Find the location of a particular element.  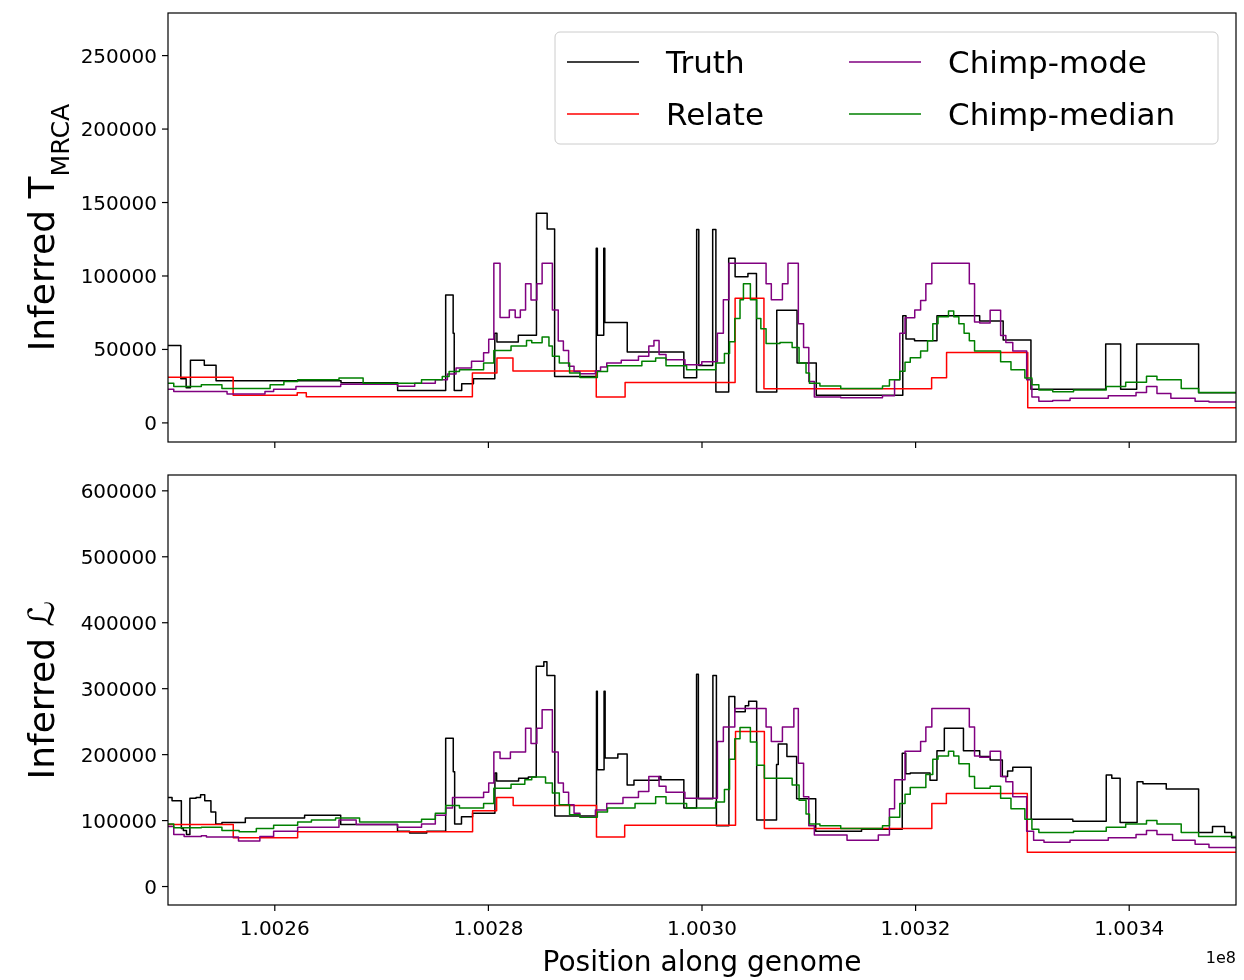

x-tick-label: 1.0026 is located at coordinates (274, 928).